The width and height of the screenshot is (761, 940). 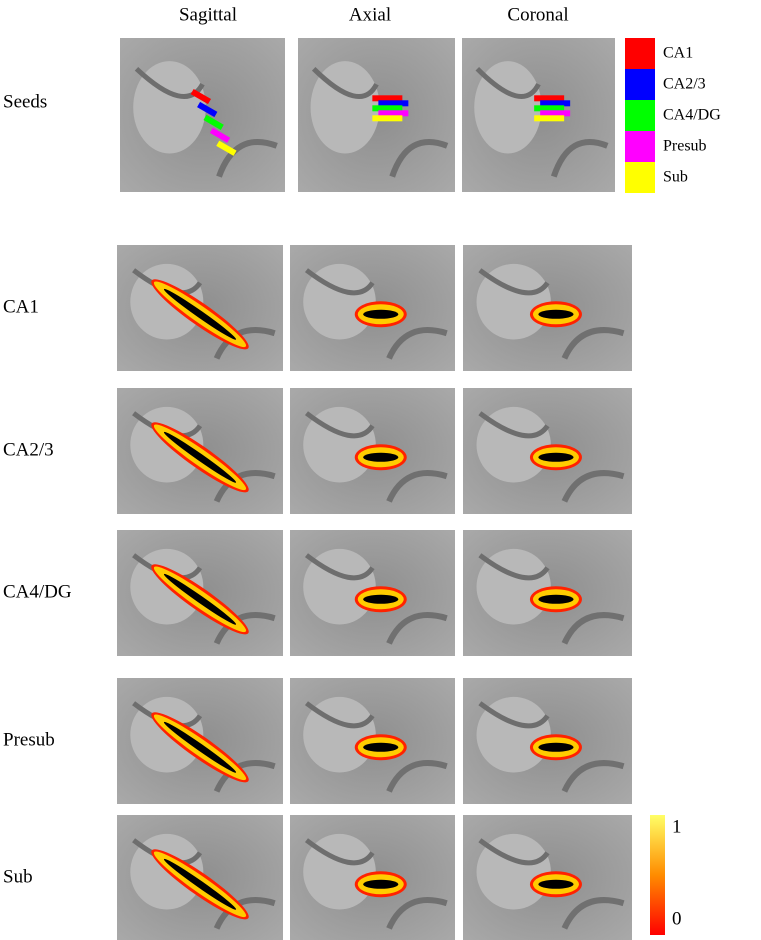 I want to click on legend-label: CA2/3, so click(x=684, y=84).